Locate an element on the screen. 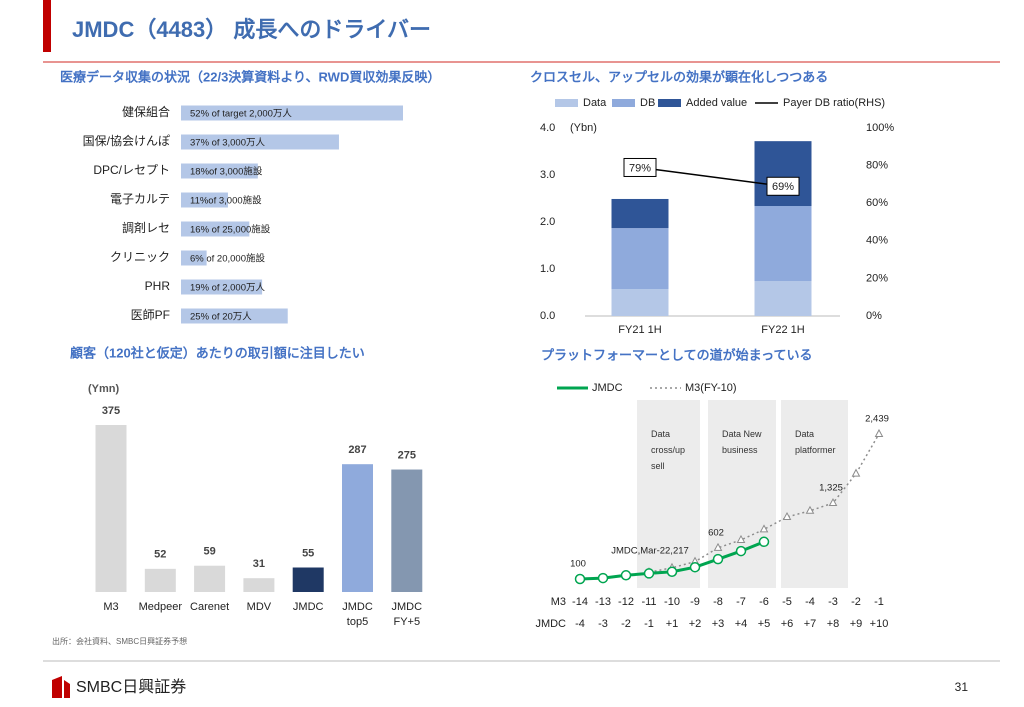  x-tick-label: +3 is located at coordinates (718, 624).